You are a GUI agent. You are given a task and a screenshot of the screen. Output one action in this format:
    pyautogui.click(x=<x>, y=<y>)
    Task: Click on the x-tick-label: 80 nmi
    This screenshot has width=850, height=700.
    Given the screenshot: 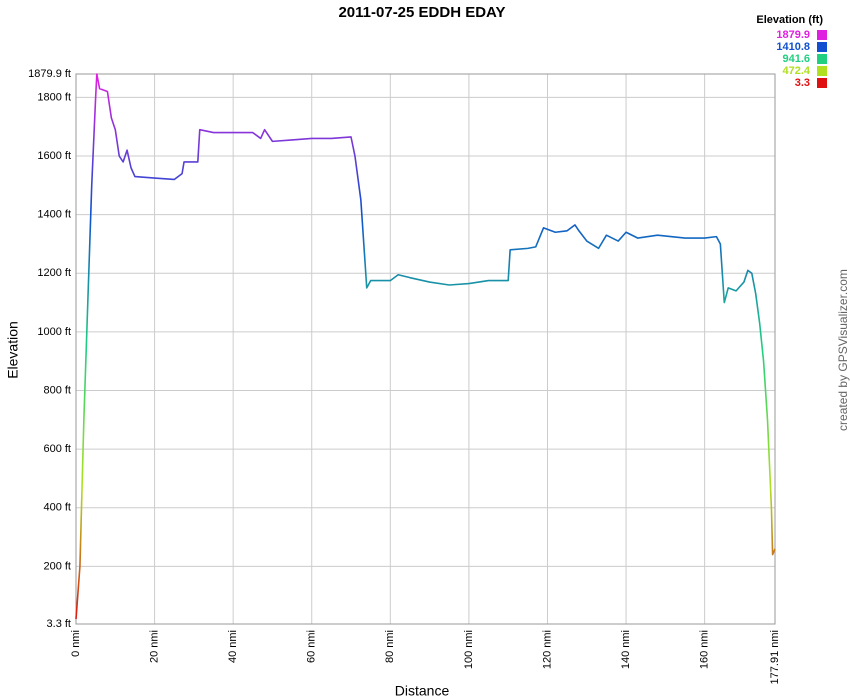 What is the action you would take?
    pyautogui.click(x=390, y=646)
    